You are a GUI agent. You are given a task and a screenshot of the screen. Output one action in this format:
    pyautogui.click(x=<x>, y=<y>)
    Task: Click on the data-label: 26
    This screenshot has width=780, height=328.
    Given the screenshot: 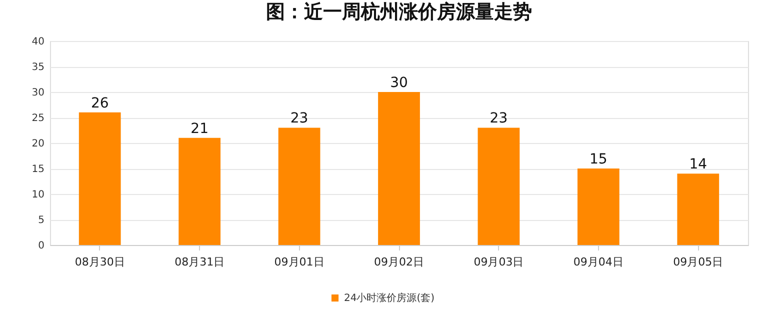 What is the action you would take?
    pyautogui.click(x=99, y=103)
    